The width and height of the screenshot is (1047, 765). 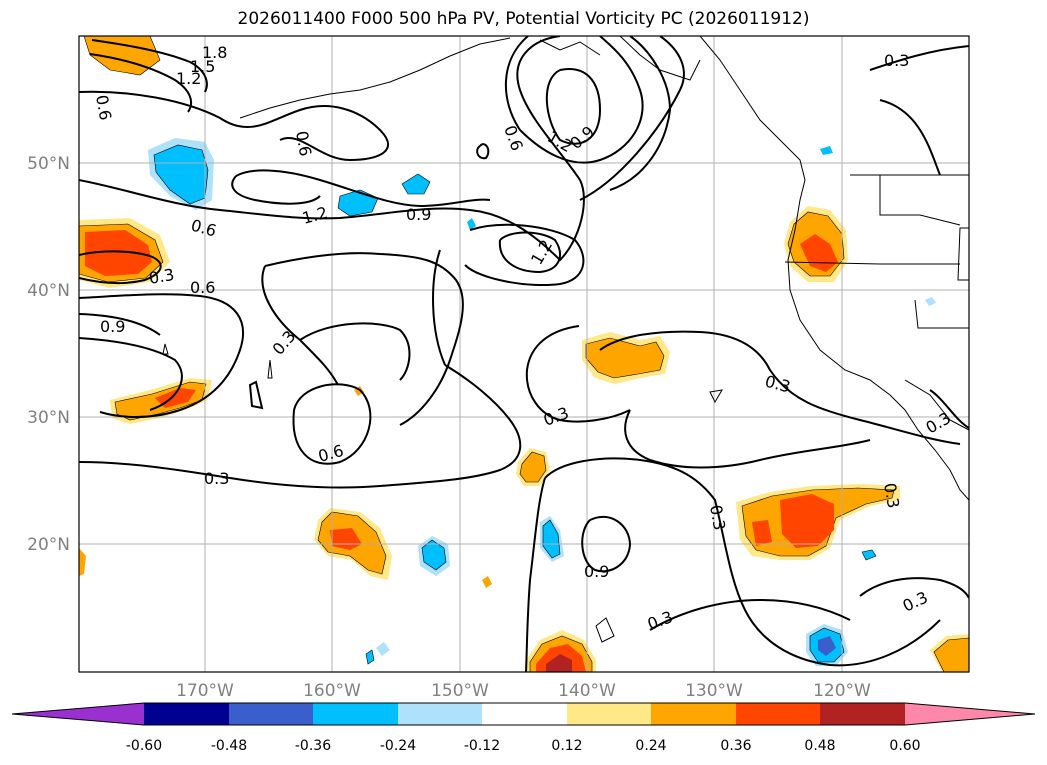 I want to click on lon-label: 120°W, so click(x=842, y=691).